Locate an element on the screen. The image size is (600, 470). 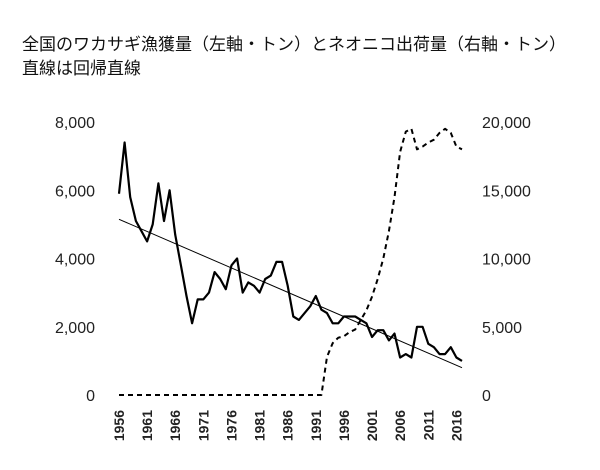
chart-subtitle: 直線は回帰直線 is located at coordinates (81, 69).